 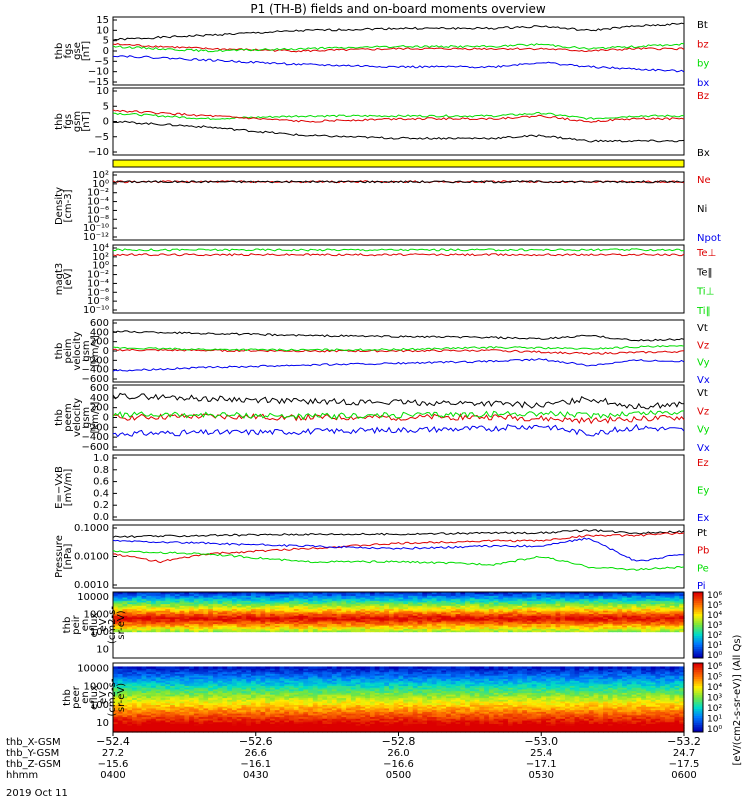 What do you see at coordinates (698, 602) in the screenshot?
I see `colorbar-cell` at bounding box center [698, 602].